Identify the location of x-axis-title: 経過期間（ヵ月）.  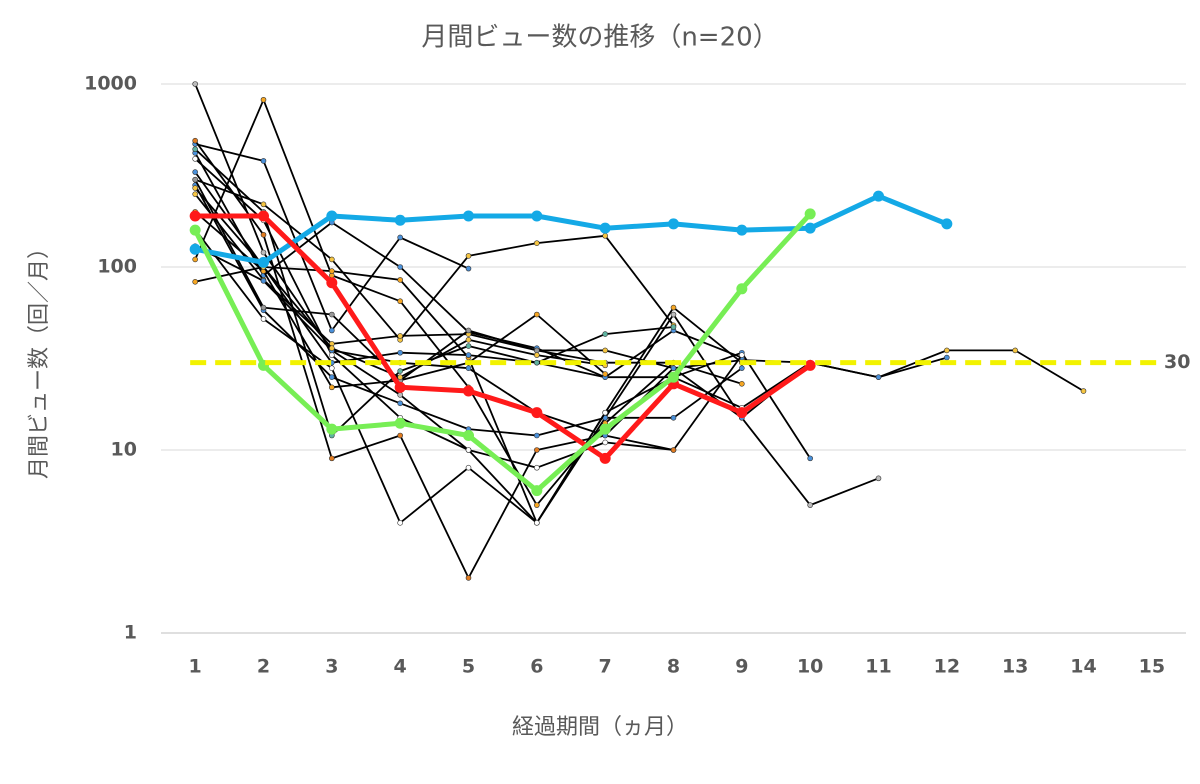
(600, 727).